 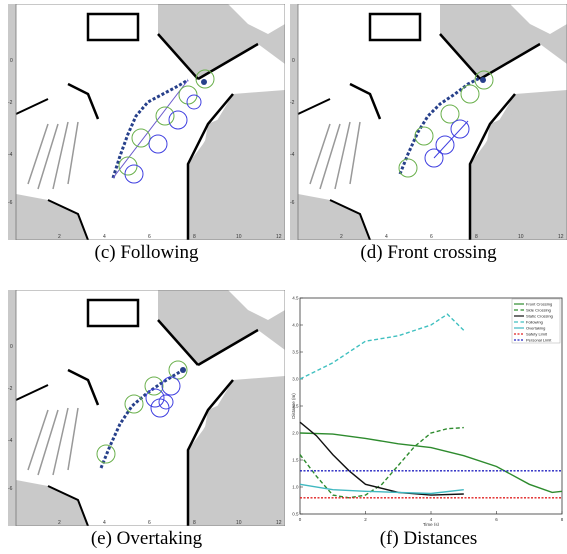 What do you see at coordinates (428, 538) in the screenshot?
I see `caption-f: (f) Distances` at bounding box center [428, 538].